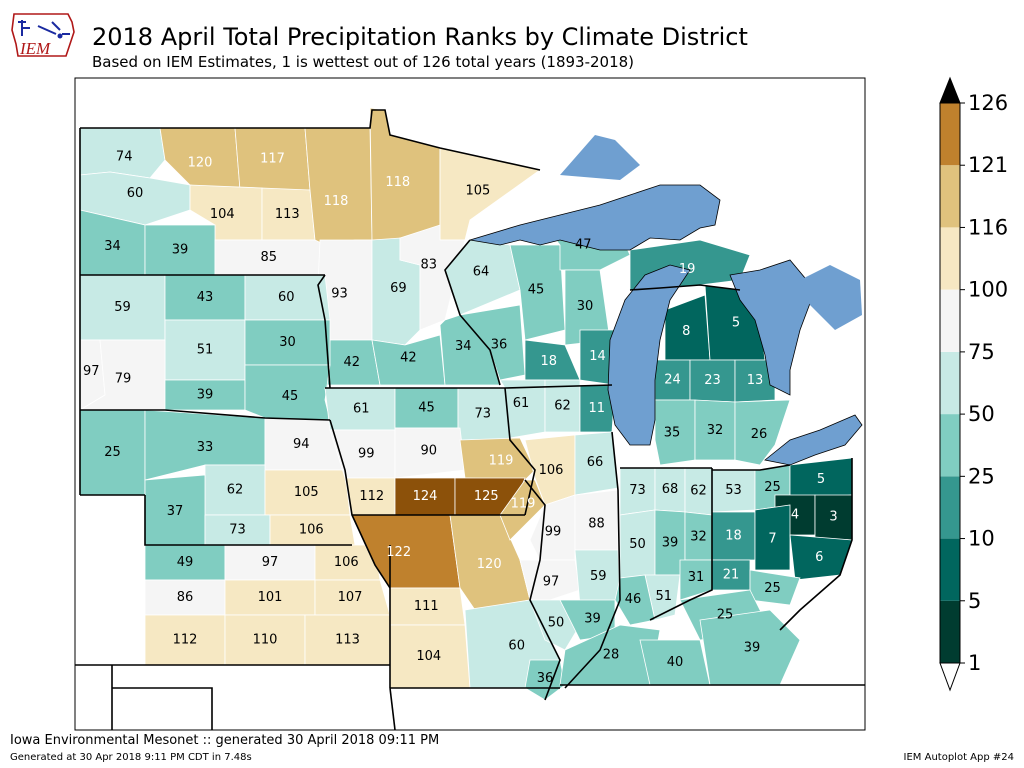 The height and width of the screenshot is (768, 1024). Describe the element at coordinates (556, 623) in the screenshot. I see `district-rank-label: 50` at that location.